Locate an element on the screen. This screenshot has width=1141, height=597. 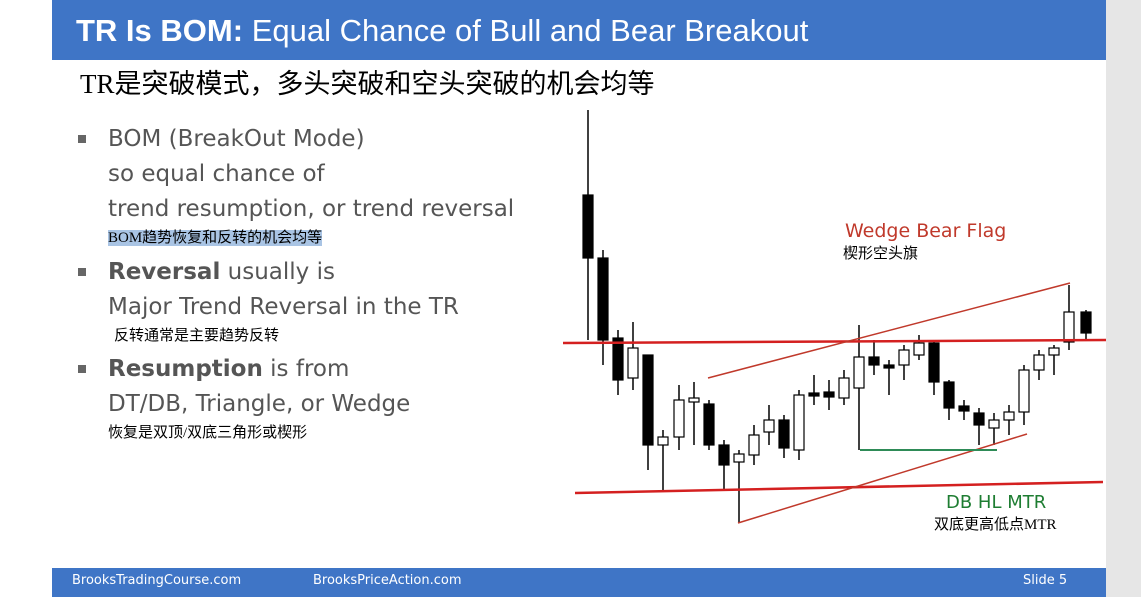
range-top is located at coordinates (834, 341).